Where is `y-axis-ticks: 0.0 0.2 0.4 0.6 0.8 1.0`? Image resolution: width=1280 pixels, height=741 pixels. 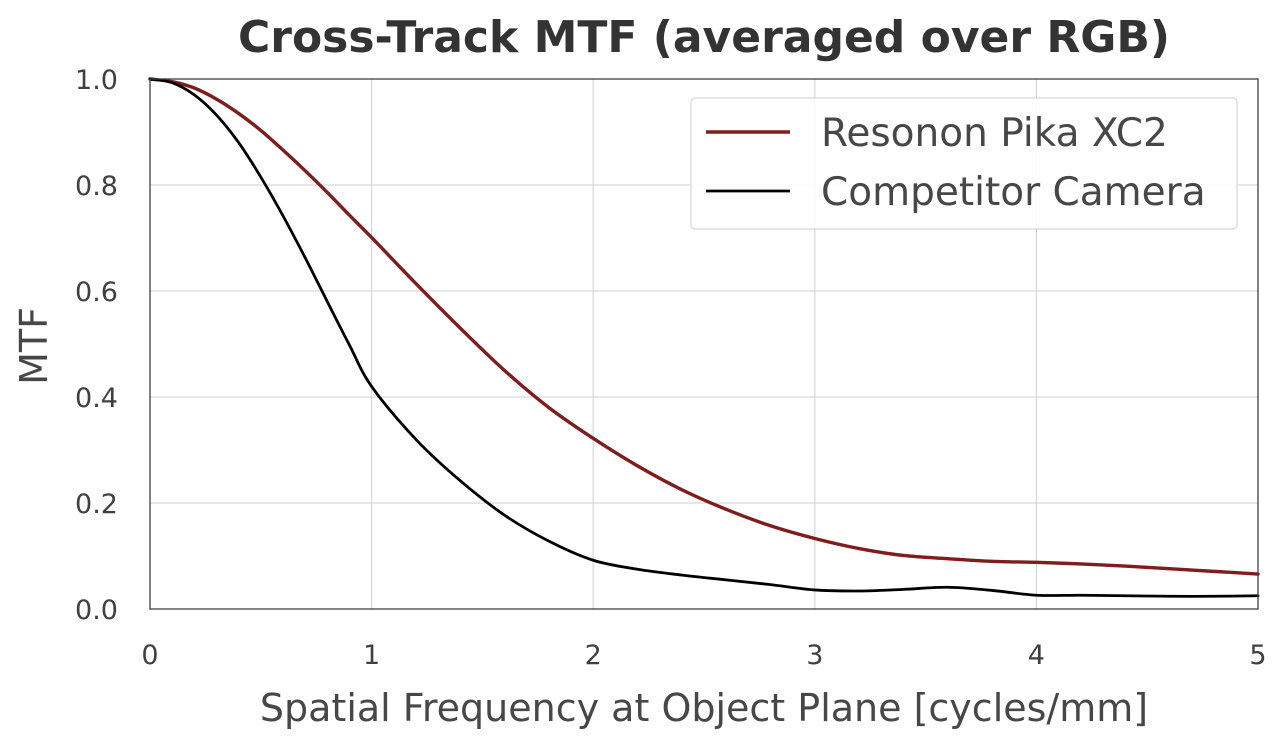
y-axis-ticks: 0.0 0.2 0.4 0.6 0.8 1.0 is located at coordinates (96, 345).